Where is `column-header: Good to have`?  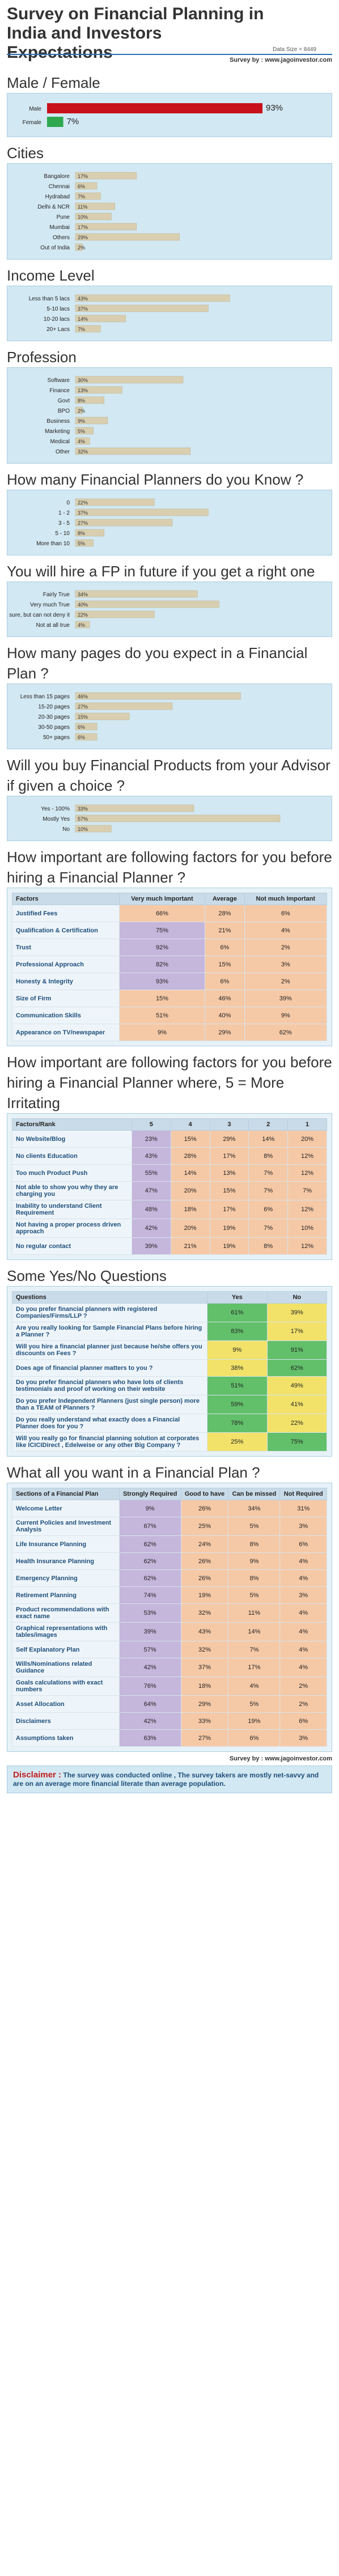 column-header: Good to have is located at coordinates (204, 1494).